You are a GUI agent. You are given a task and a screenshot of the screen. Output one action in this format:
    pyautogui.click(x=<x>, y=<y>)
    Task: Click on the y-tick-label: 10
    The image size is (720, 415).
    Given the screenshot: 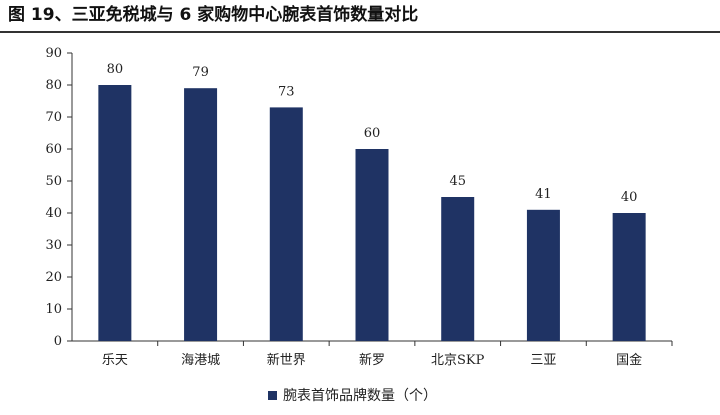 What is the action you would take?
    pyautogui.click(x=53, y=309)
    